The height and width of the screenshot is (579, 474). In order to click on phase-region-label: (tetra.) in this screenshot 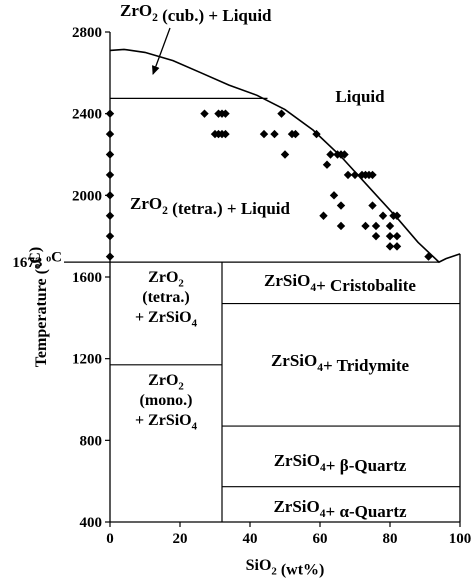, I will do `click(166, 297)`.